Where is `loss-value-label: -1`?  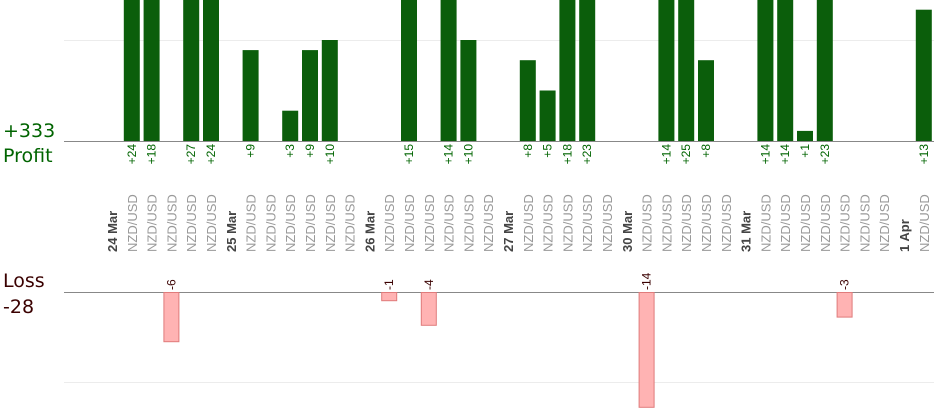 loss-value-label: -1 is located at coordinates (389, 284).